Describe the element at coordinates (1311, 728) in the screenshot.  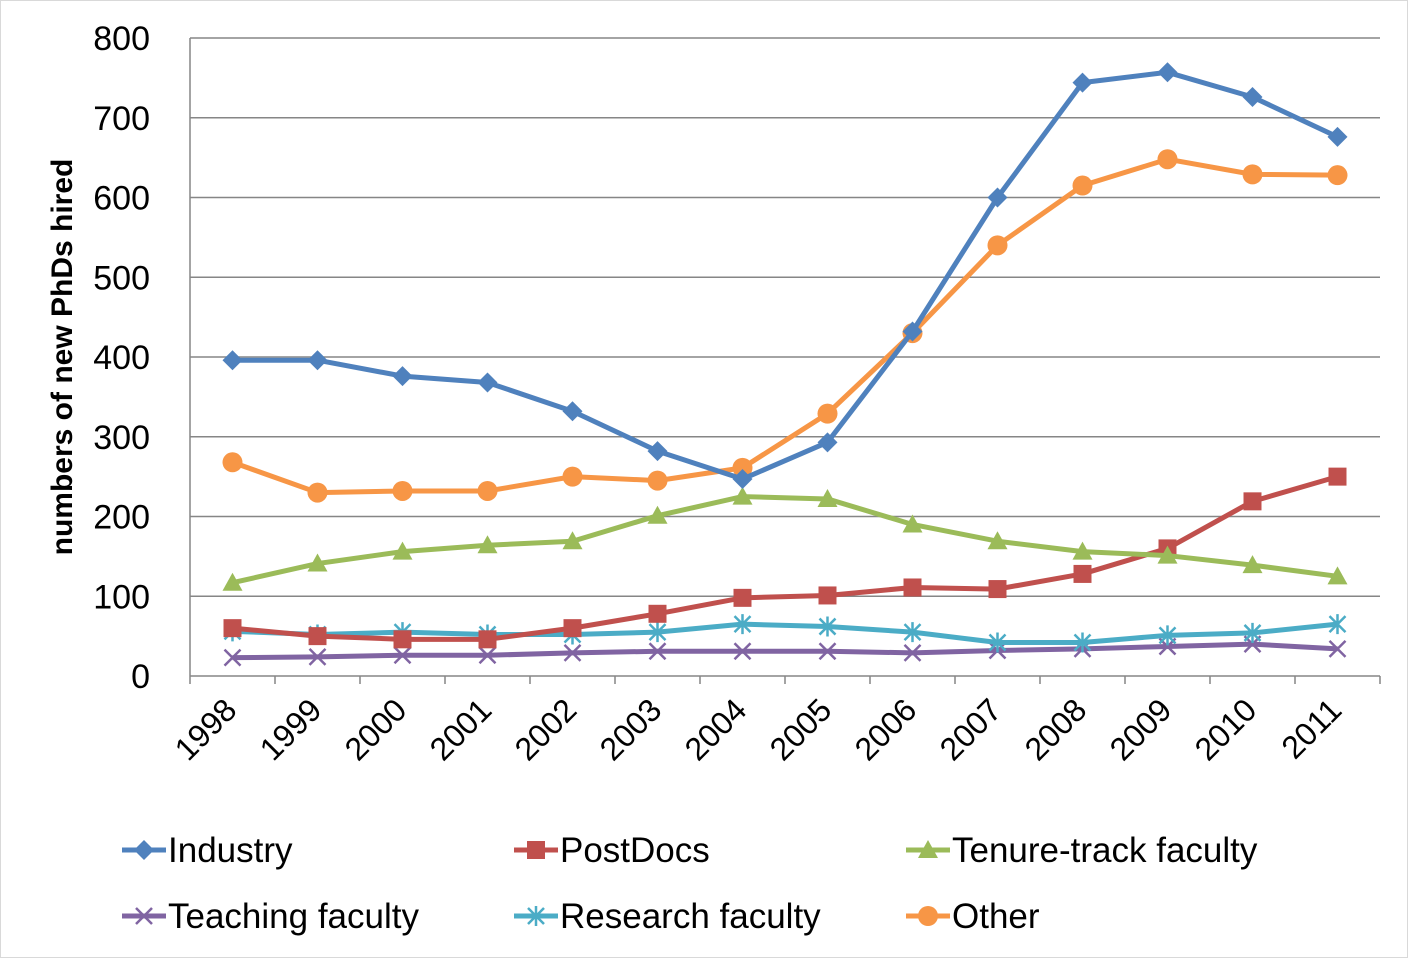
I see `x-tick-label: 2011` at that location.